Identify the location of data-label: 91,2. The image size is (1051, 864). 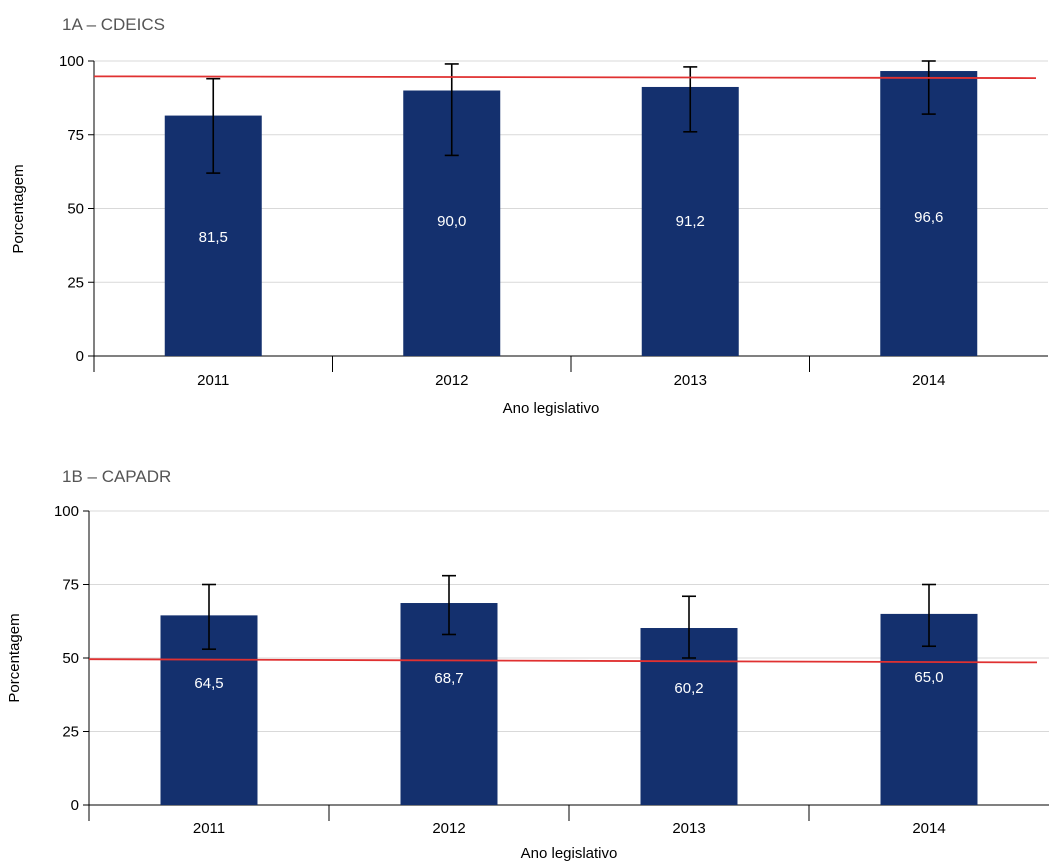
(690, 221).